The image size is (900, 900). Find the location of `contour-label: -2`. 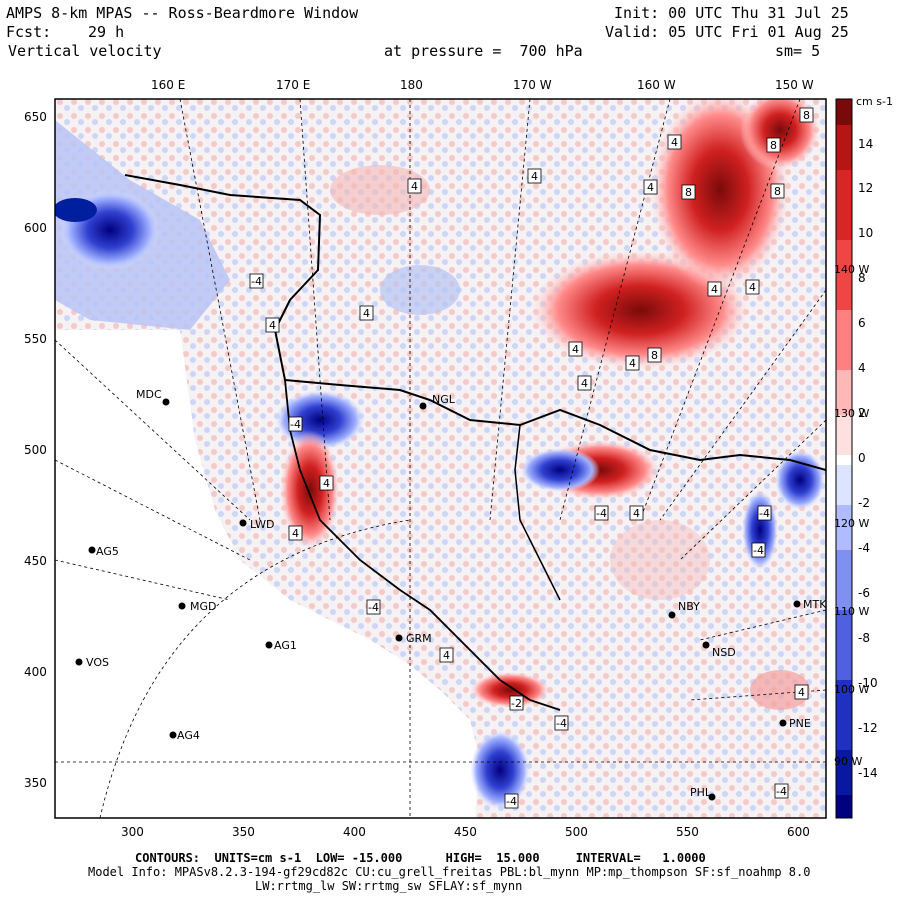

contour-label: -2 is located at coordinates (516, 703).